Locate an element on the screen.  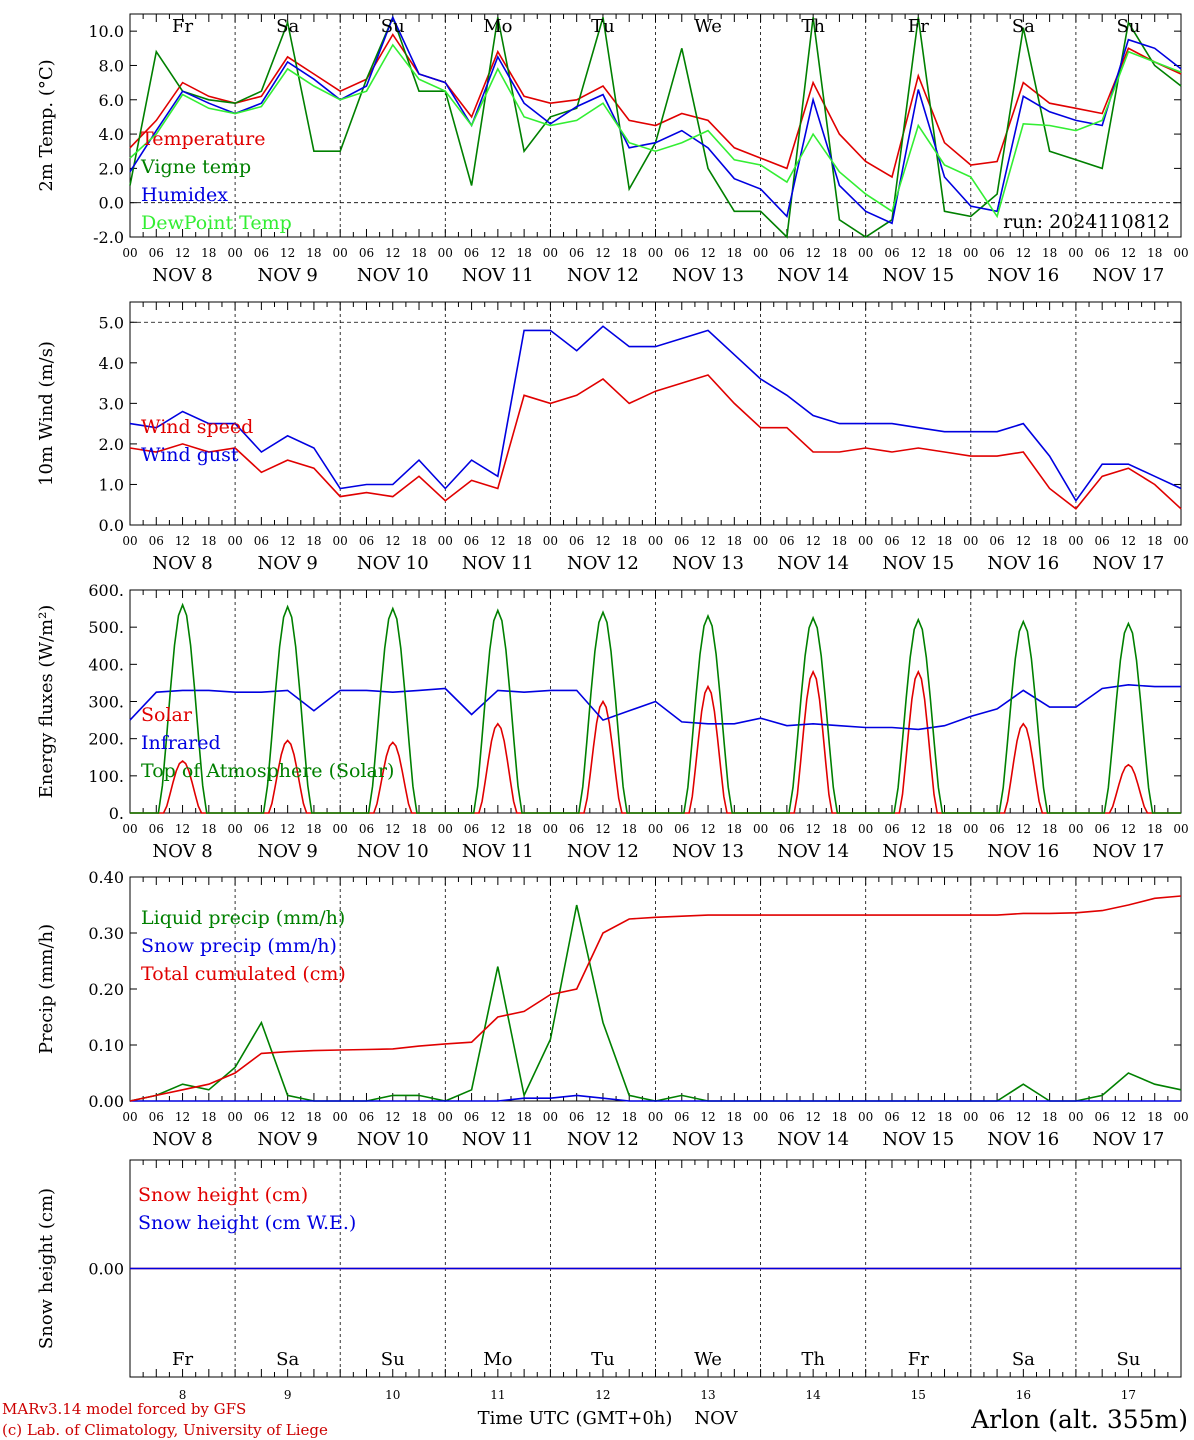
weekday-label: Mo is located at coordinates (497, 26).